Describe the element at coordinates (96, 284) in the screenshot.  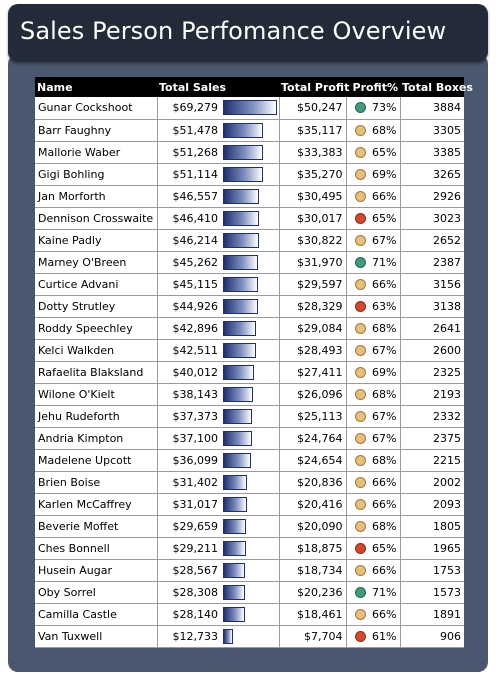
I see `salesperson-name: Curtice Advani` at that location.